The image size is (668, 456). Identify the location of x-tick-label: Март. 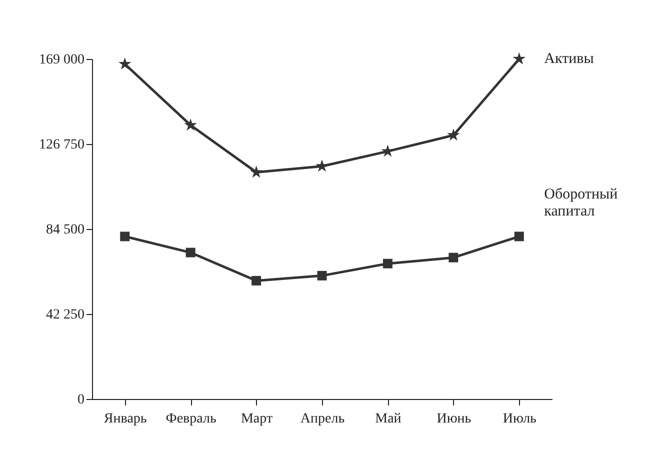
(256, 419).